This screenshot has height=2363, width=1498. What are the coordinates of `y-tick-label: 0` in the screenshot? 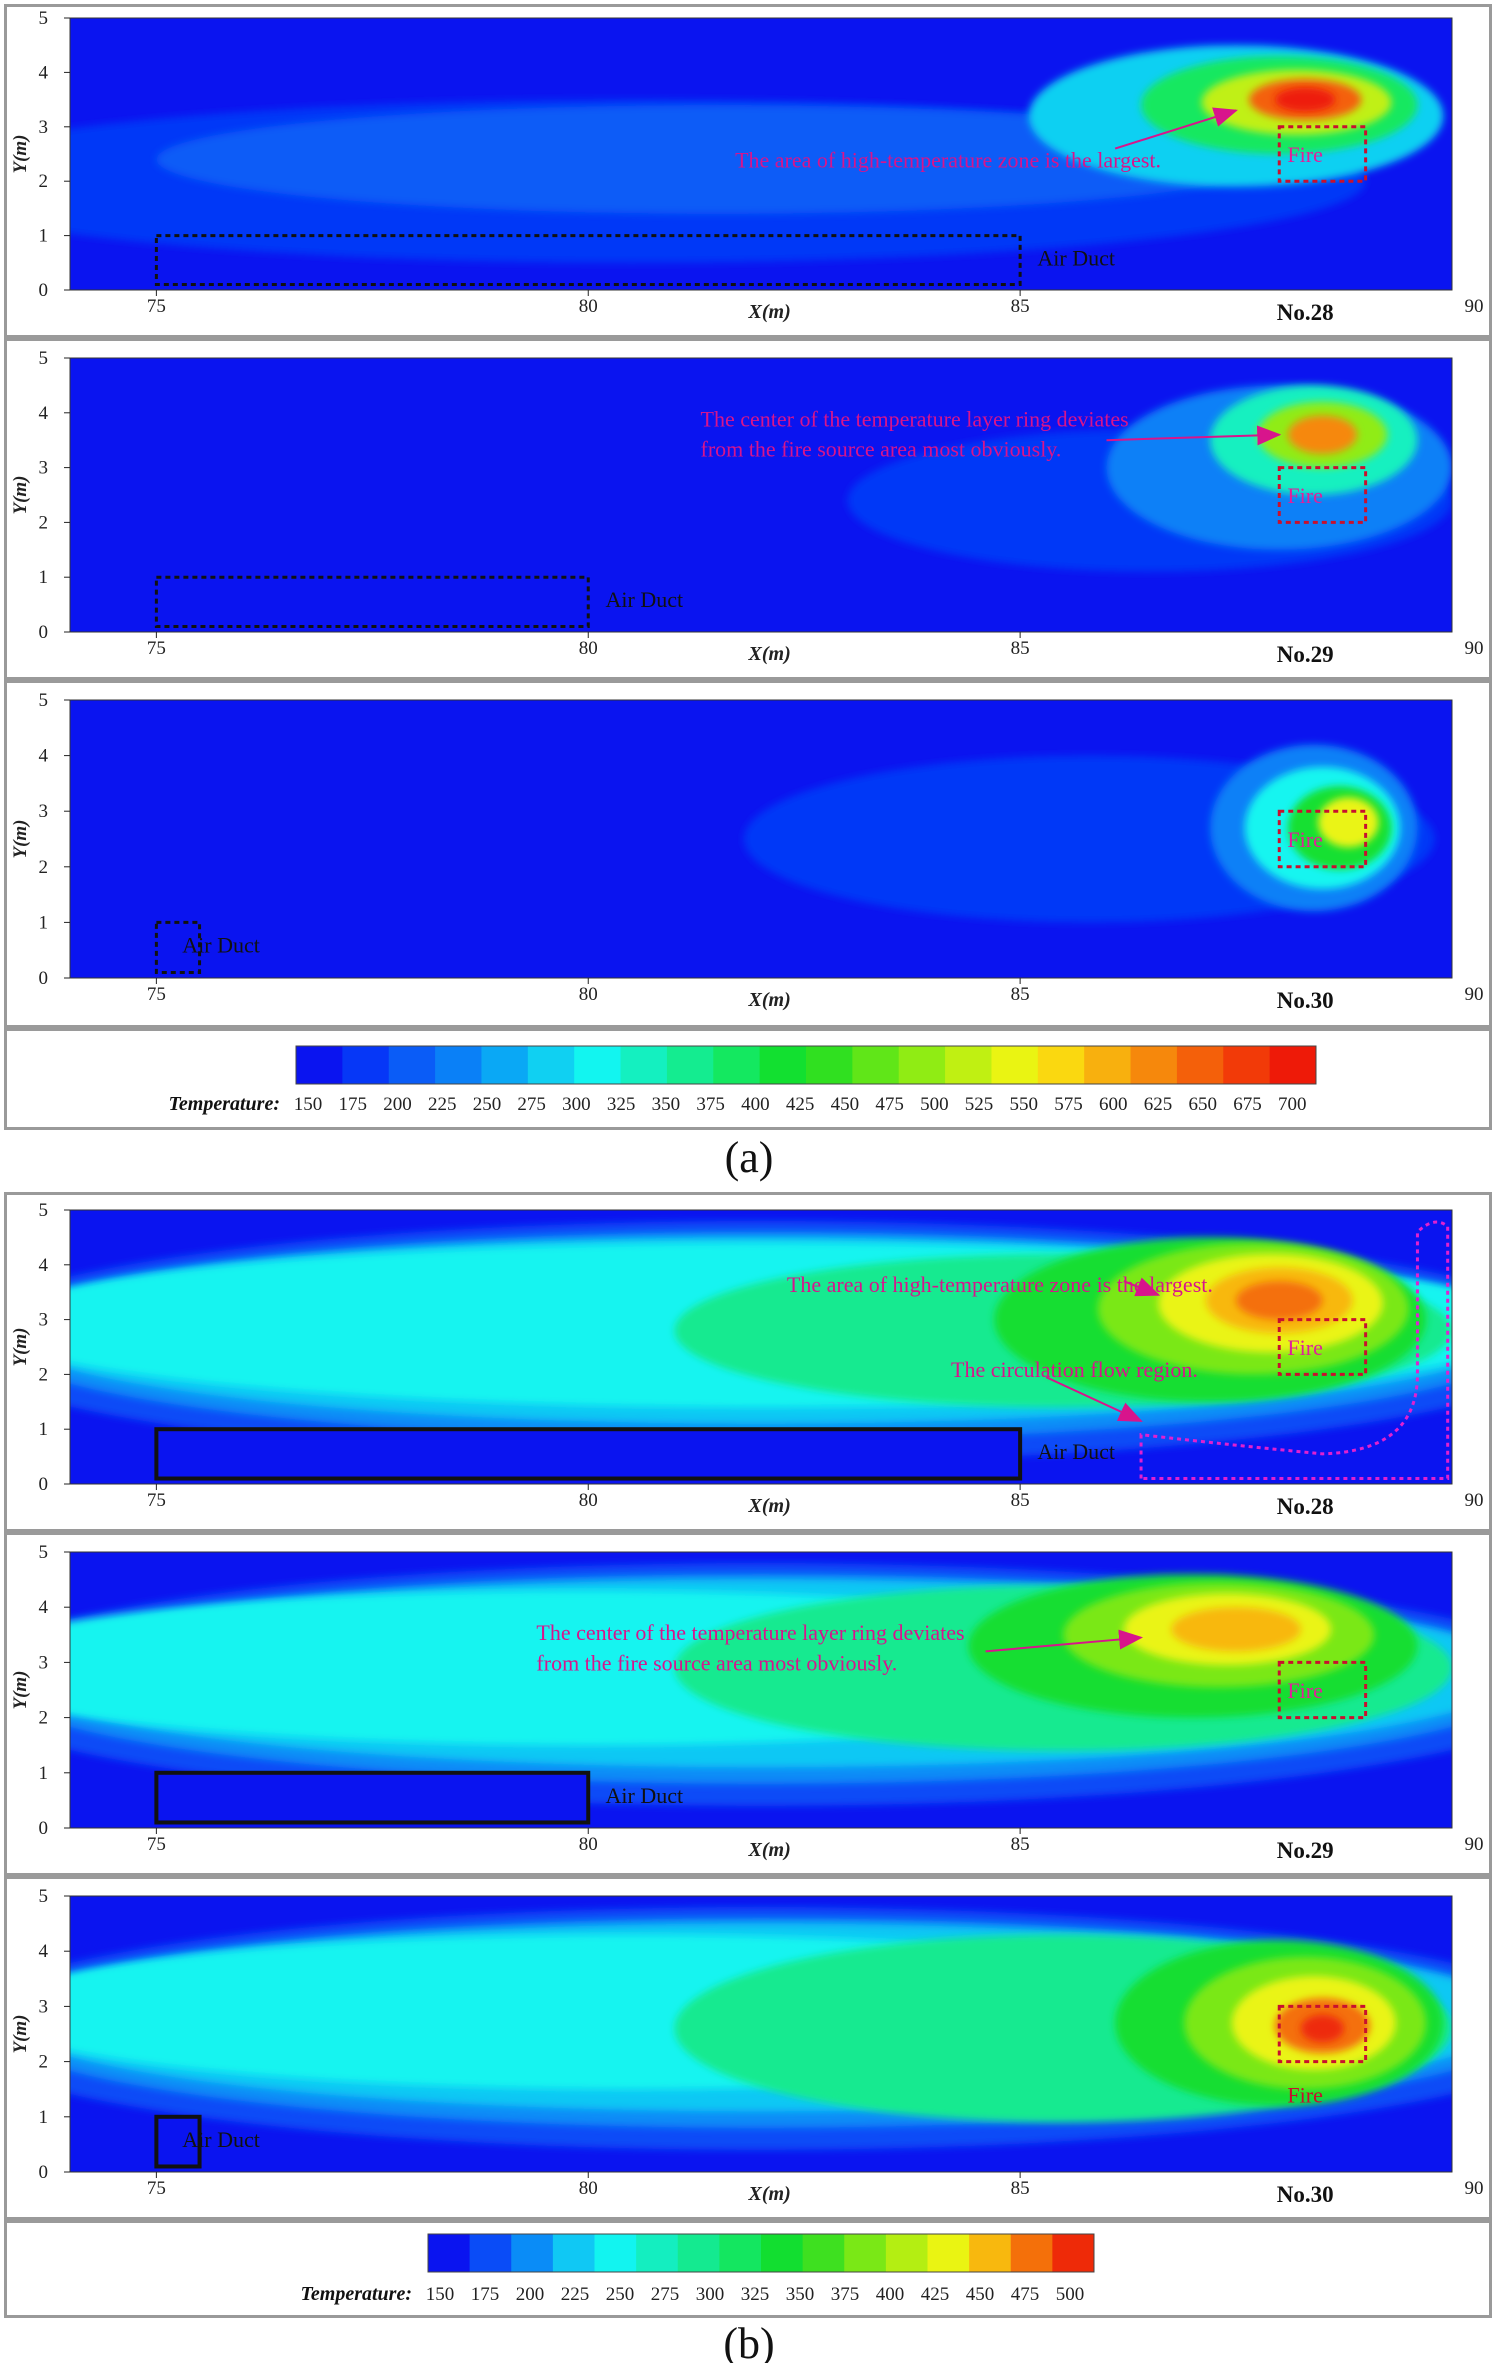 It's located at (44, 2172).